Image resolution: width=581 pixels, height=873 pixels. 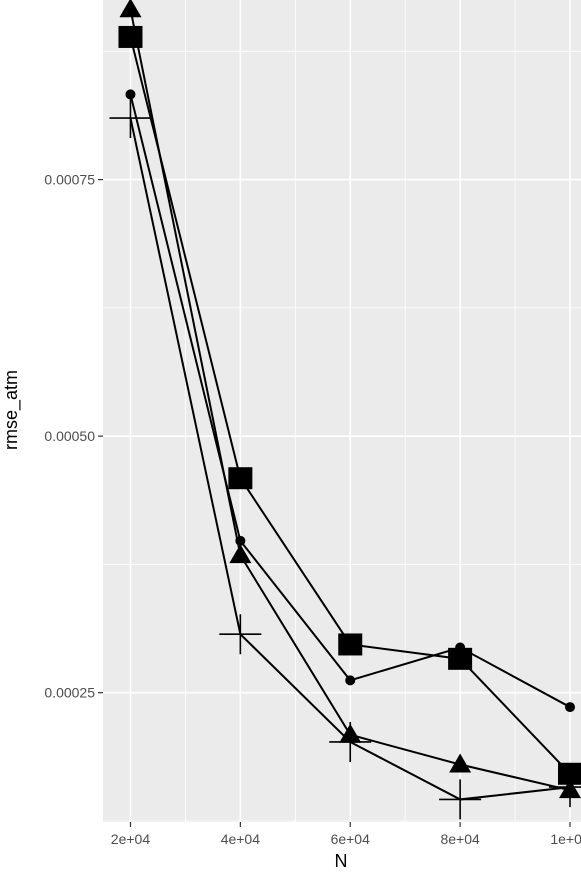 I want to click on x-tick-label: 1e+05, so click(x=565, y=839).